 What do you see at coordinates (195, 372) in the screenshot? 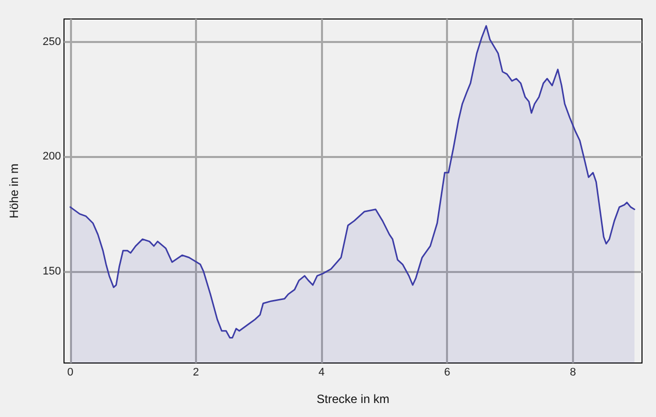
I see `x-tick-label: 2` at bounding box center [195, 372].